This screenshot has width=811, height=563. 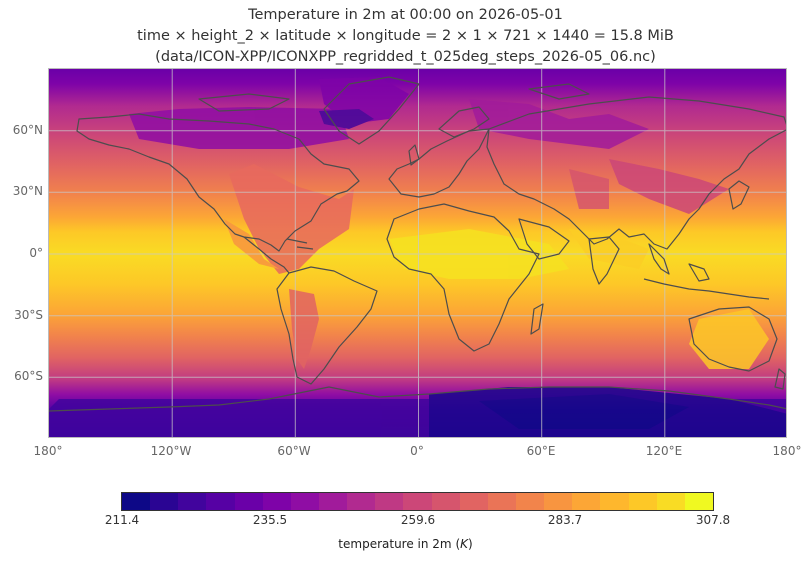 I want to click on colorbar, so click(x=417, y=501).